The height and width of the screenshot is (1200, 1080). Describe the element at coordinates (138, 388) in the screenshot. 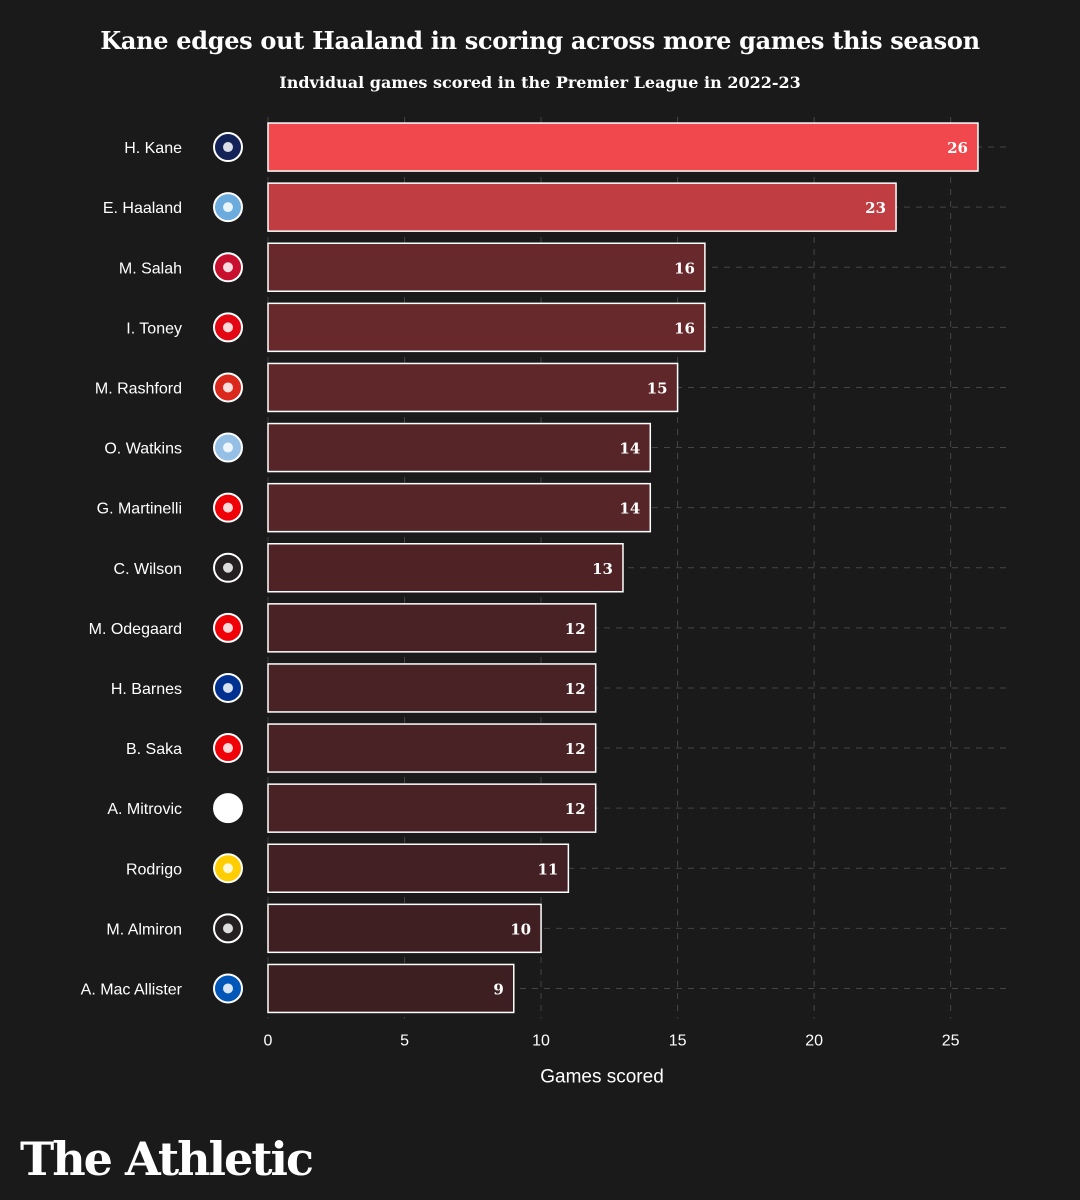

I see `player-label: M. Rashford` at that location.